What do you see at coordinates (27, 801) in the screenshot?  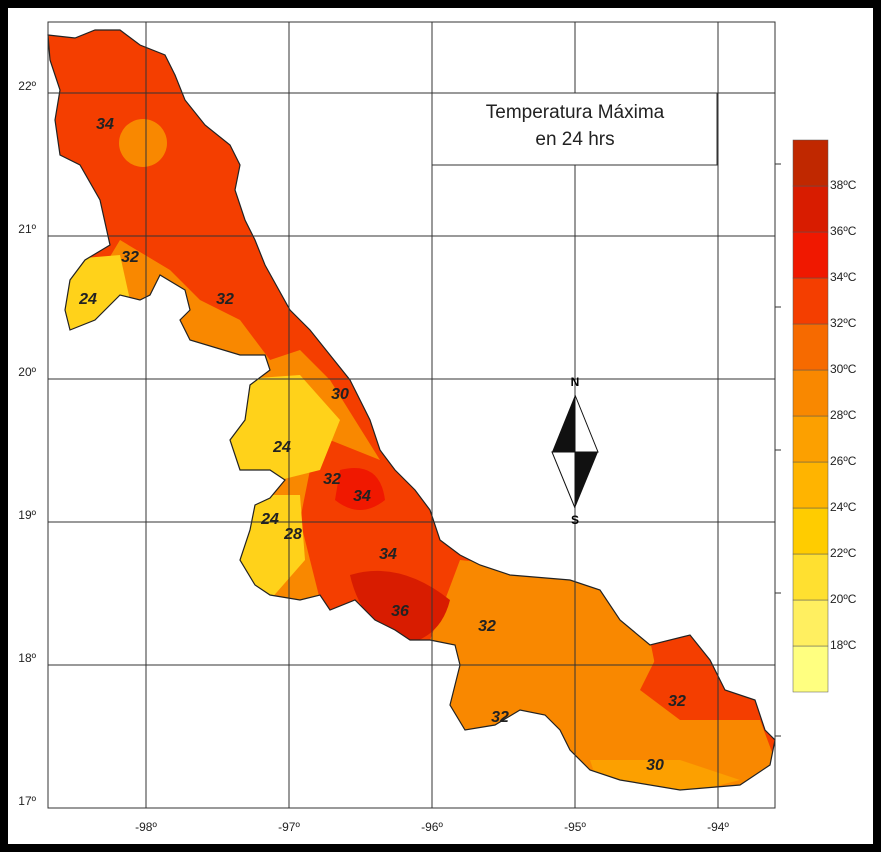 I see `lat-label: 17º` at bounding box center [27, 801].